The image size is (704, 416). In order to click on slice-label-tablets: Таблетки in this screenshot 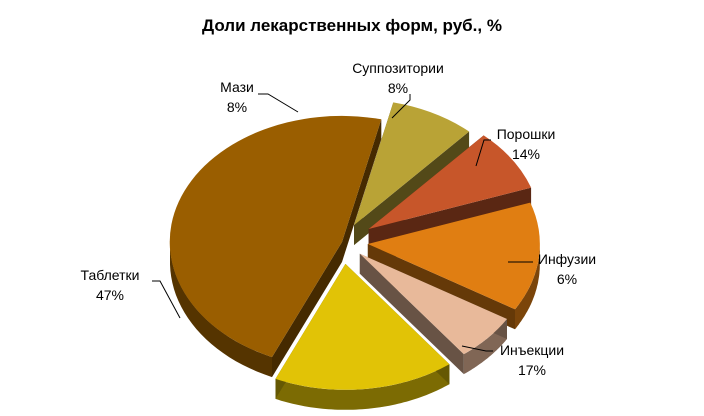, I will do `click(110, 275)`.